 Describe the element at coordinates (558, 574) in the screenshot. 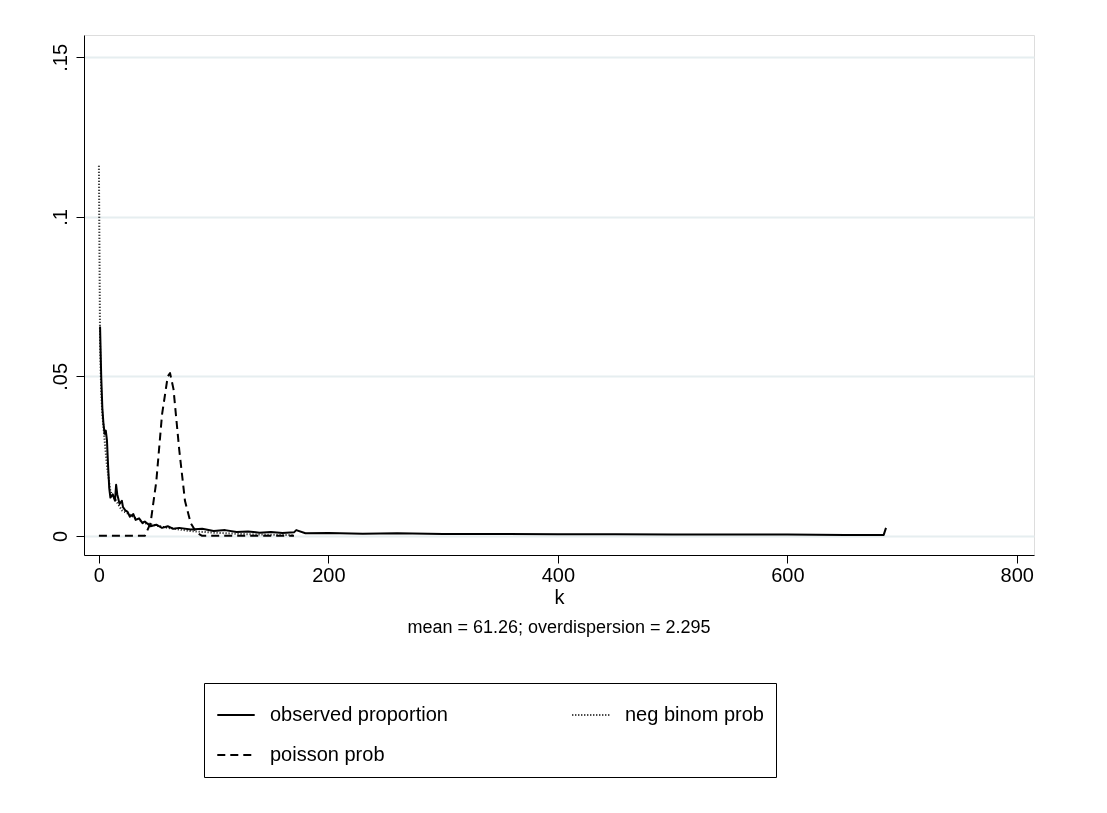

I see `x-tick-label: 400` at that location.